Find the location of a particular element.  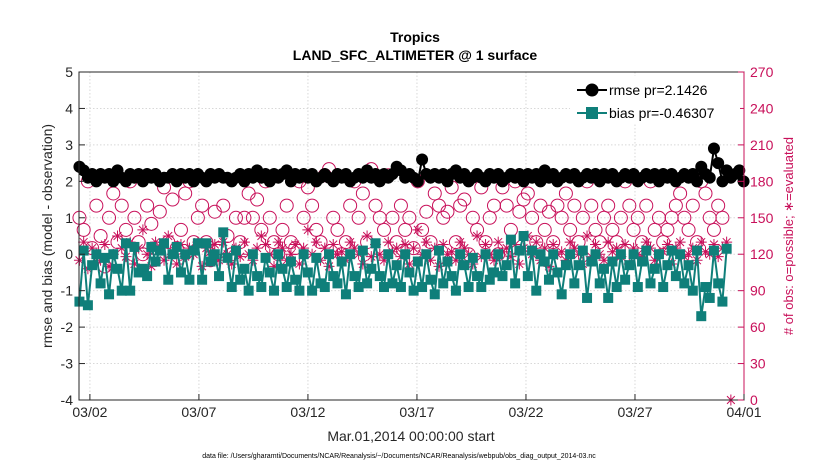

chart-title: Tropics is located at coordinates (415, 37).